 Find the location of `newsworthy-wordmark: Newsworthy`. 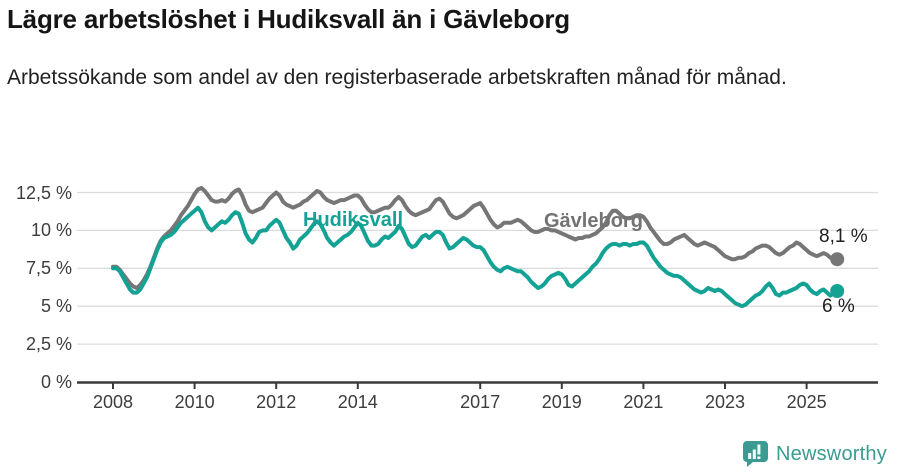

newsworthy-wordmark: Newsworthy is located at coordinates (831, 453).